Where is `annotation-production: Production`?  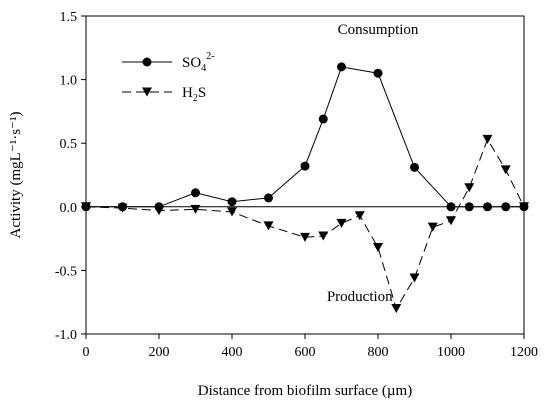
annotation-production: Production is located at coordinates (360, 297).